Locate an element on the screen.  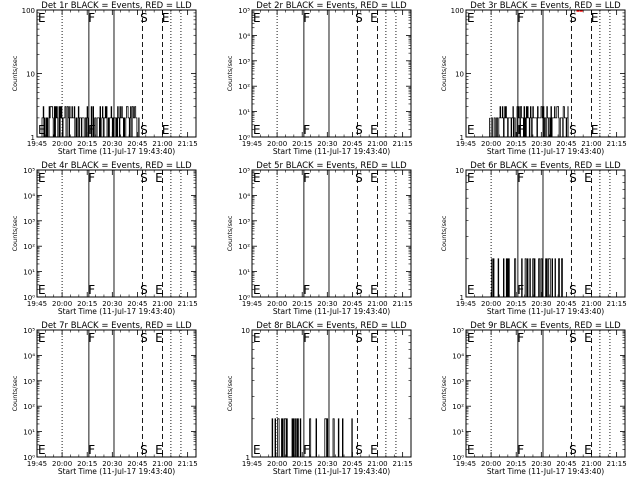
lld-point is located at coordinates (581, 11).